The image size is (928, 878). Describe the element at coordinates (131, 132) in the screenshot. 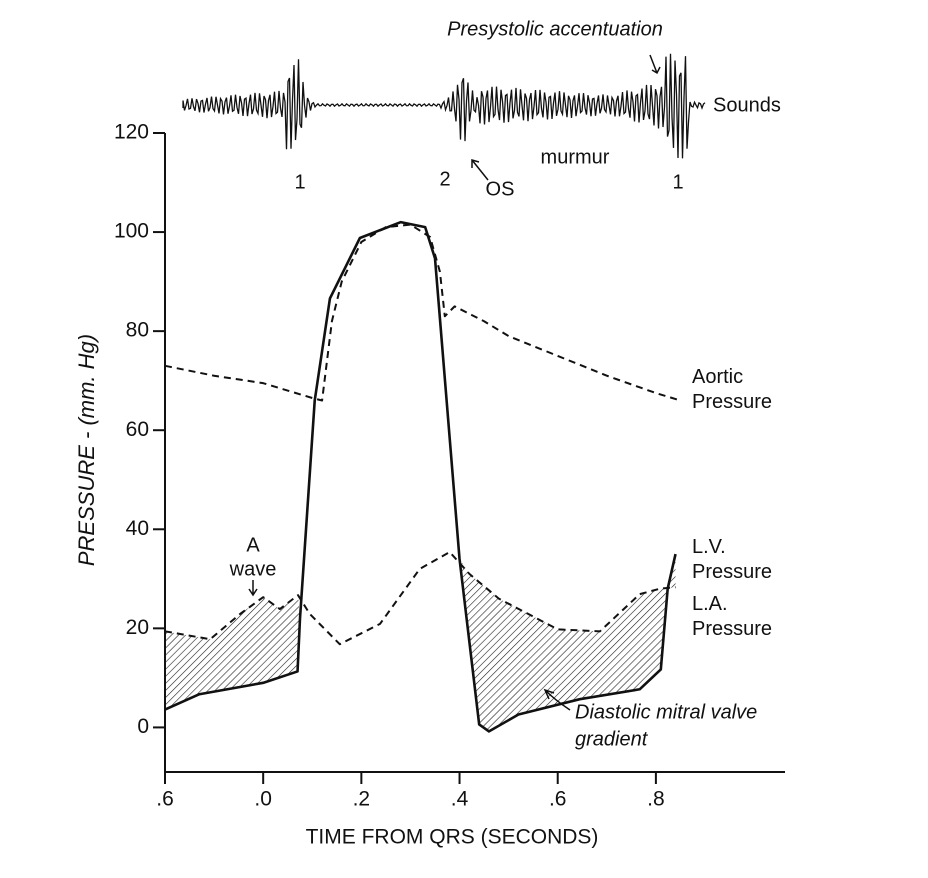

I see `y-tick-label: 120` at that location.